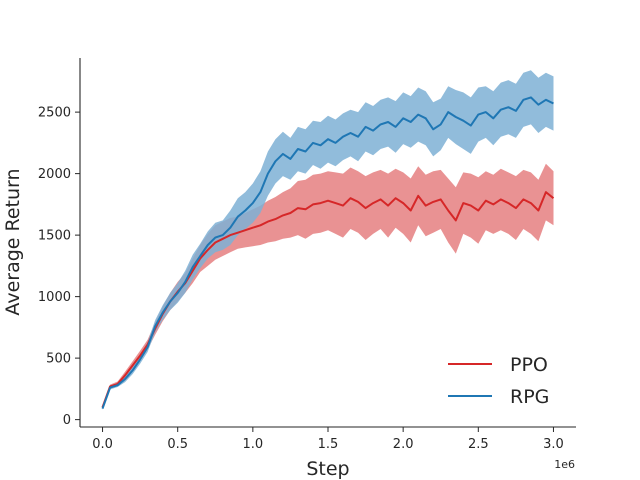 This screenshot has height=480, width=640. What do you see at coordinates (67, 420) in the screenshot?
I see `y-tick-label: 0` at bounding box center [67, 420].